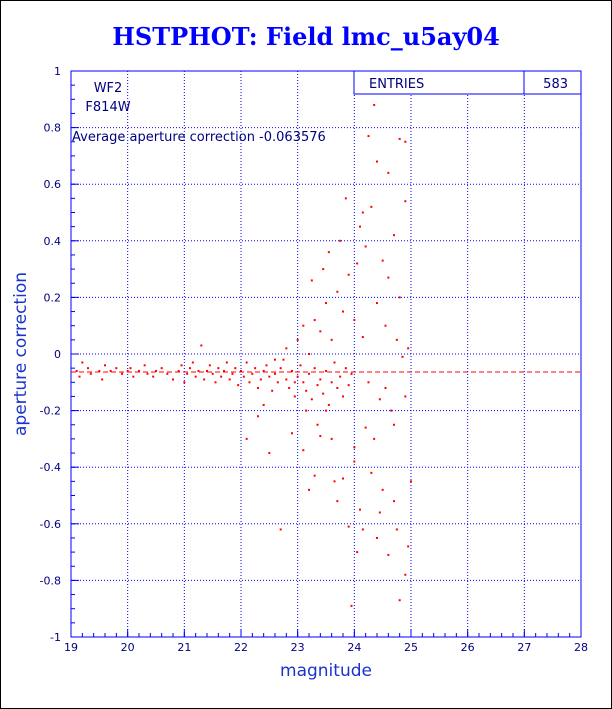  What do you see at coordinates (298, 647) in the screenshot?
I see `x-tick-label: 23` at bounding box center [298, 647].